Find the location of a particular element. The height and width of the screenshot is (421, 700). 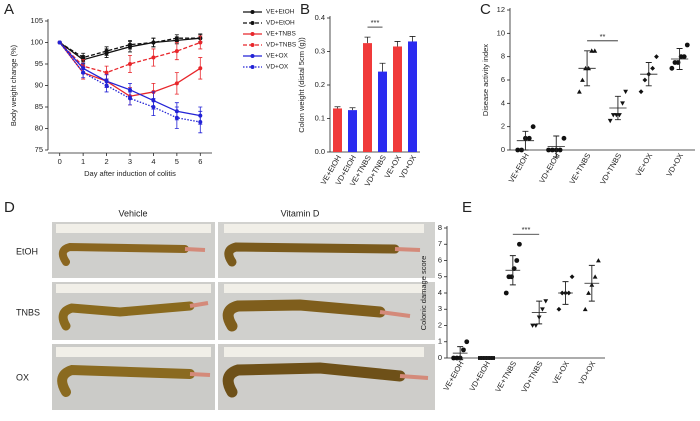

x-tick-label: 0 is located at coordinates (60, 161).